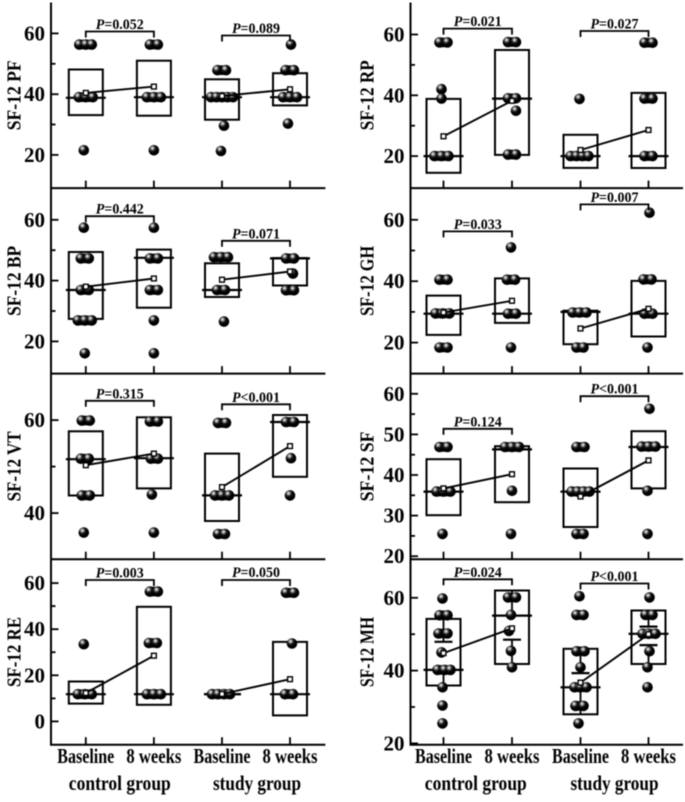 This screenshot has height=802, width=685. What do you see at coordinates (256, 573) in the screenshot?
I see `svg-text: P=0.050` at bounding box center [256, 573].